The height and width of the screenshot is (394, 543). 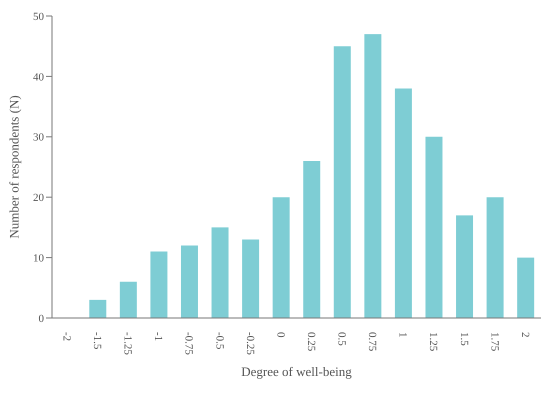 I want to click on x-tick-label: -1.5, so click(x=96, y=341).